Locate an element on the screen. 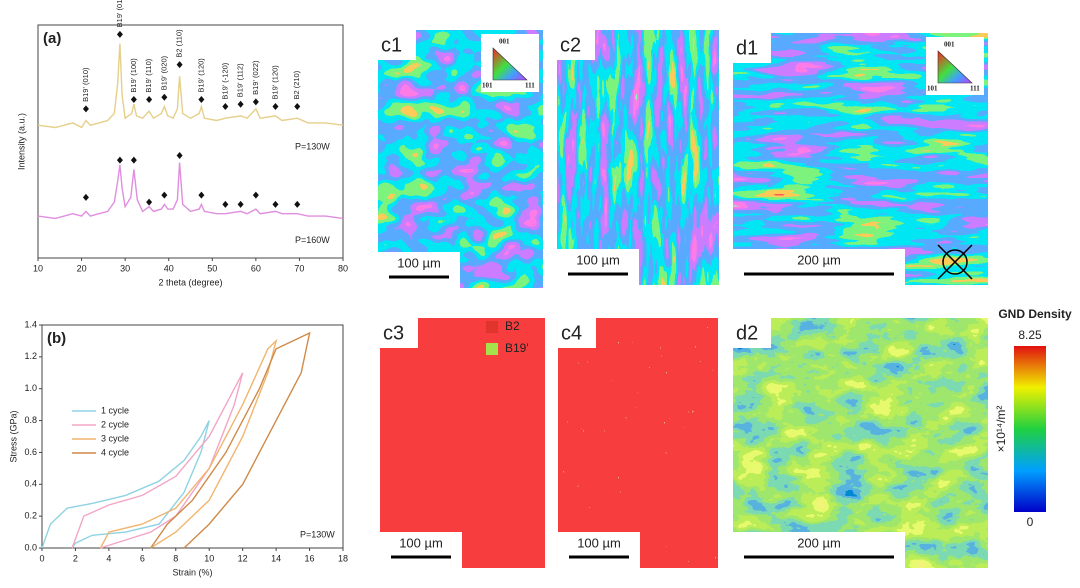 The width and height of the screenshot is (1080, 588). y-tick-label: 0.6 is located at coordinates (30, 452).